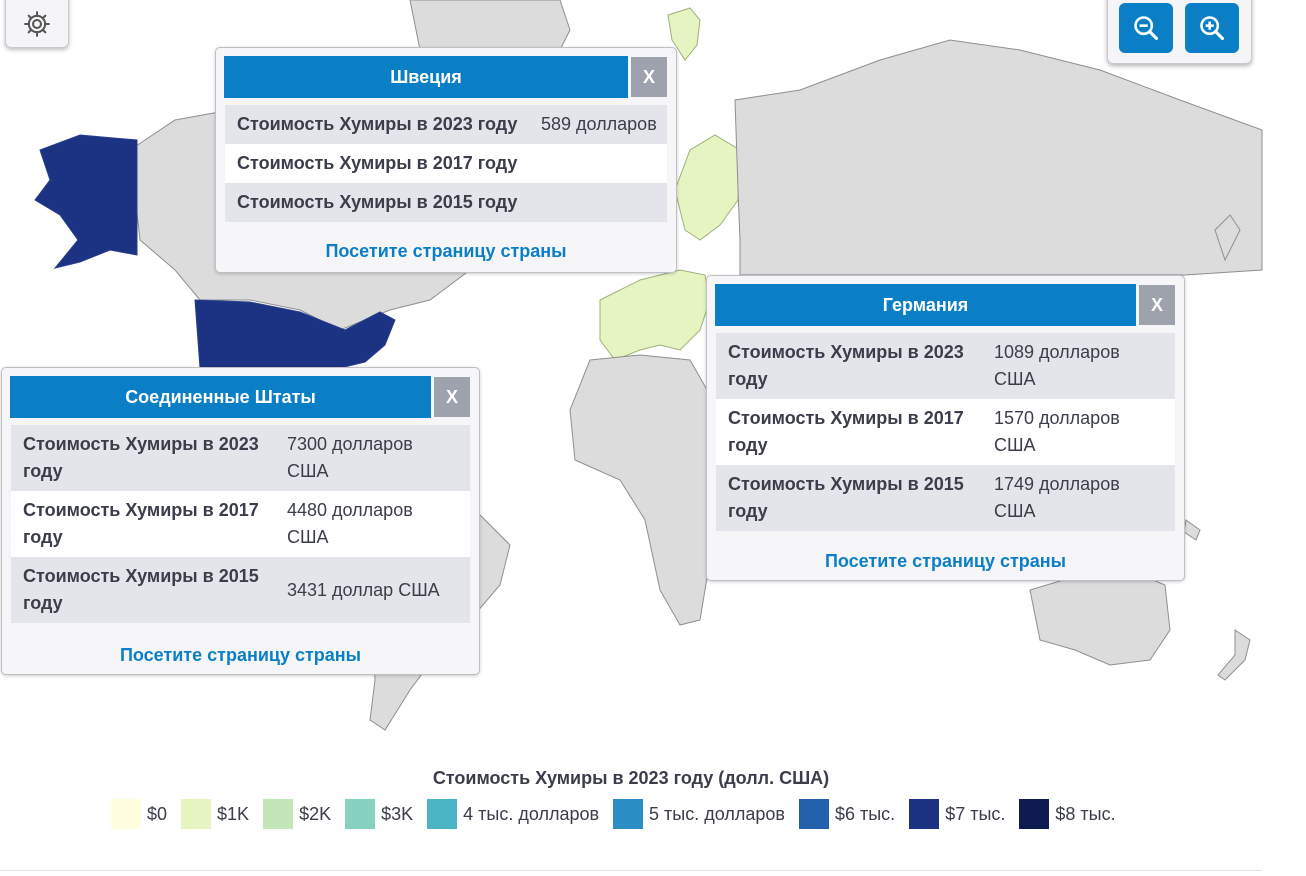 This screenshot has height=876, width=1306. I want to click on row-value: 1570 долларов США, so click(1057, 431).